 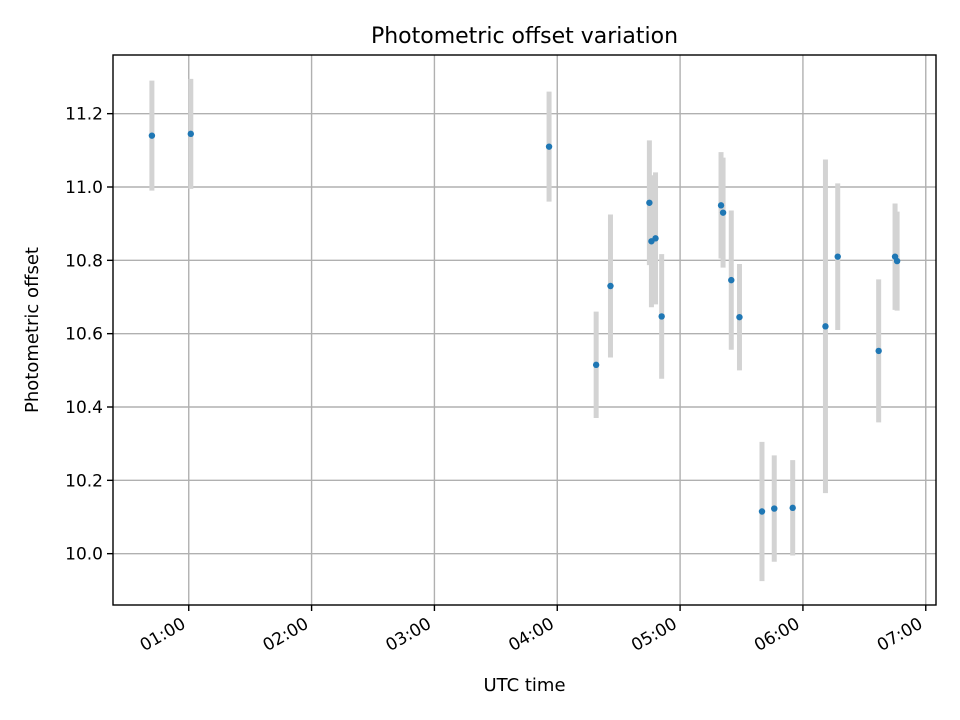 What do you see at coordinates (84, 408) in the screenshot?
I see `y-tick-label: 10.4` at bounding box center [84, 408].